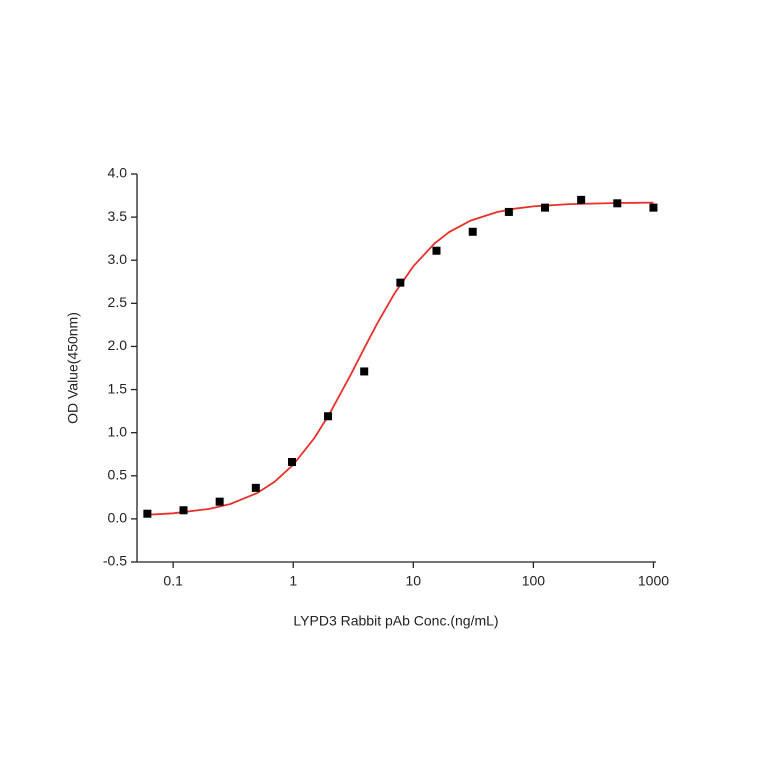 The image size is (764, 764). What do you see at coordinates (118, 302) in the screenshot?
I see `y-tick-label: 2.5` at bounding box center [118, 302].